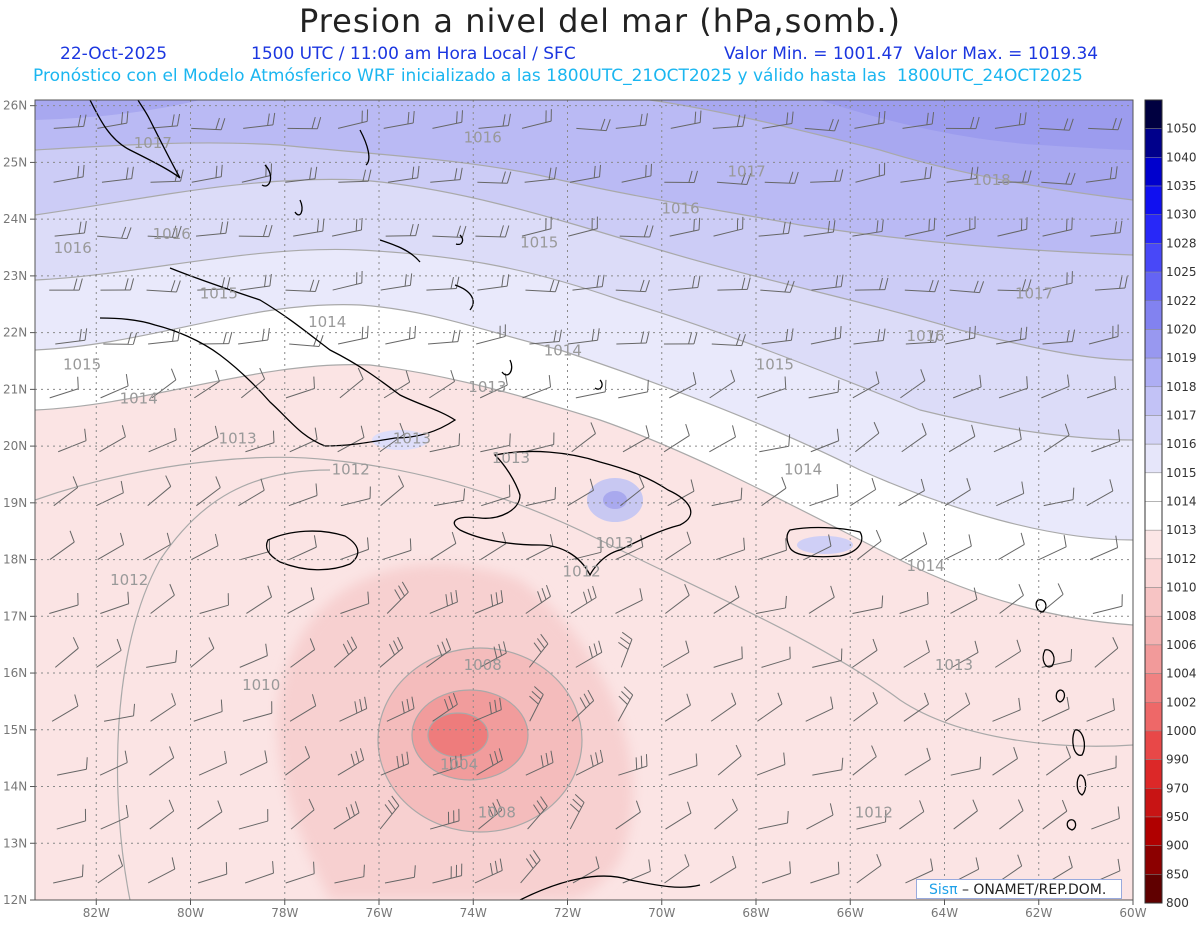  I want to click on contour-value: 1008, so click(483, 665).